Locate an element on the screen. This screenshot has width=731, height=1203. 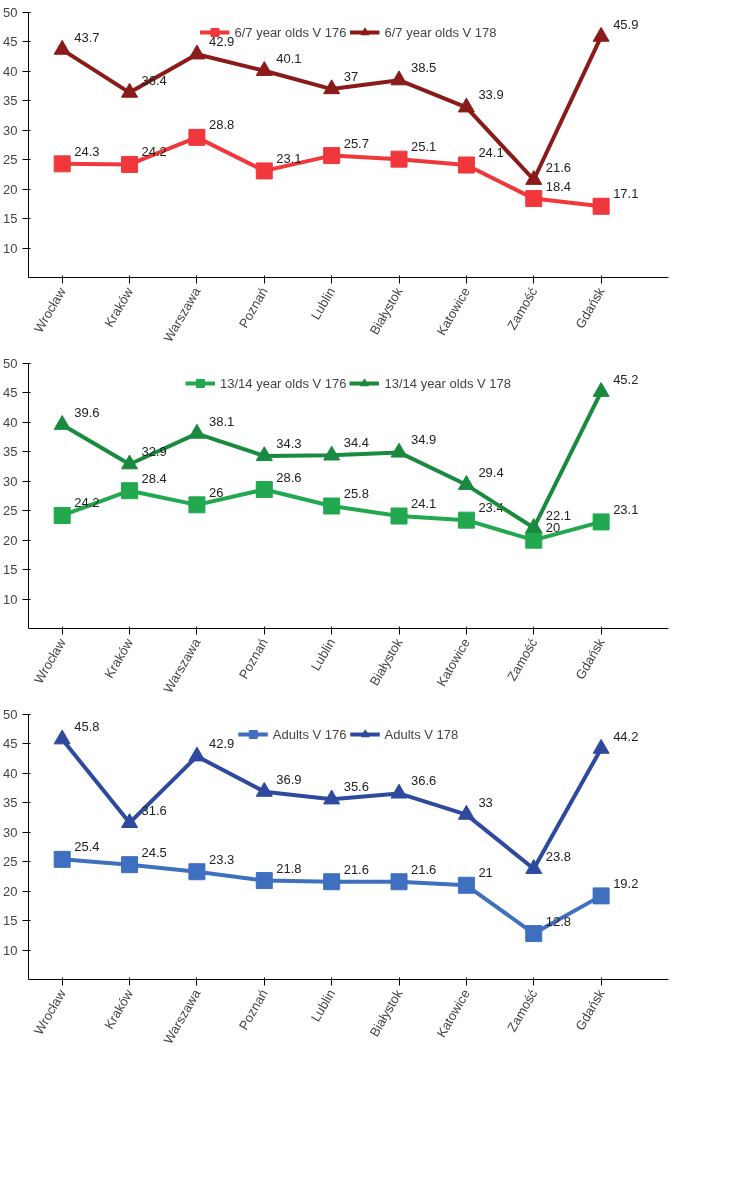
data-label: 18.4 is located at coordinates (558, 186).